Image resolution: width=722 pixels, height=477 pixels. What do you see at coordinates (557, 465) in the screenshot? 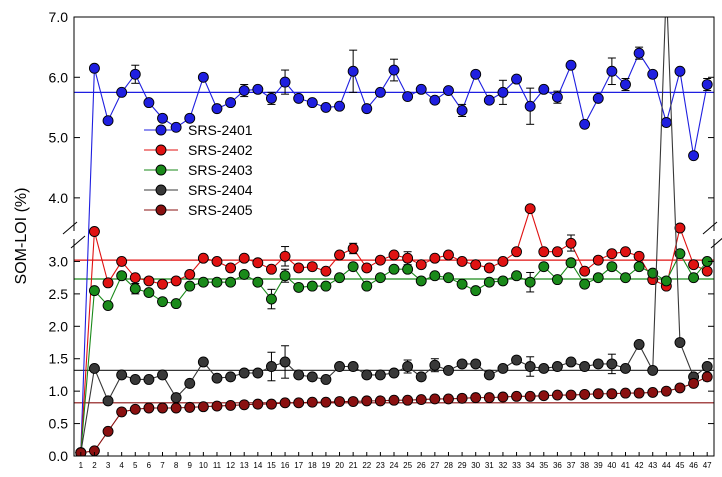
I see `x-tick-label: 36` at bounding box center [557, 465].